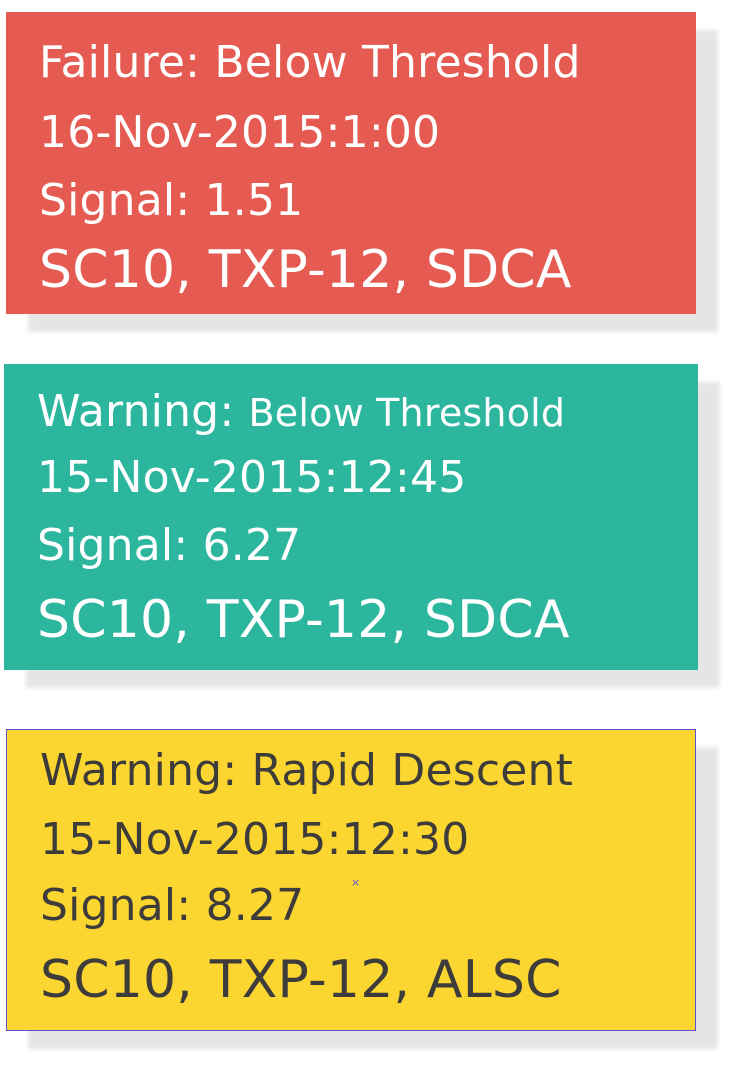 Image resolution: width=736 pixels, height=1070 pixels. I want to click on alert-title: Failure: Below Threshold, so click(310, 62).